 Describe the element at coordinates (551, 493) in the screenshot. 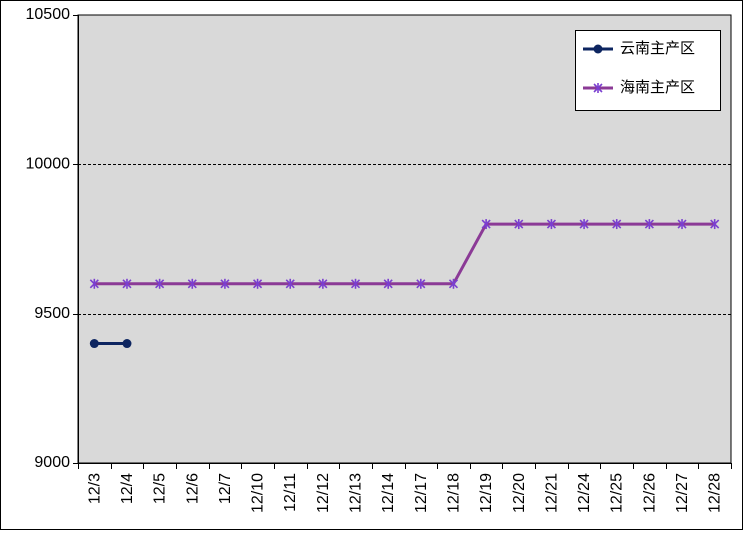

I see `x-tick-label: 12/21` at that location.